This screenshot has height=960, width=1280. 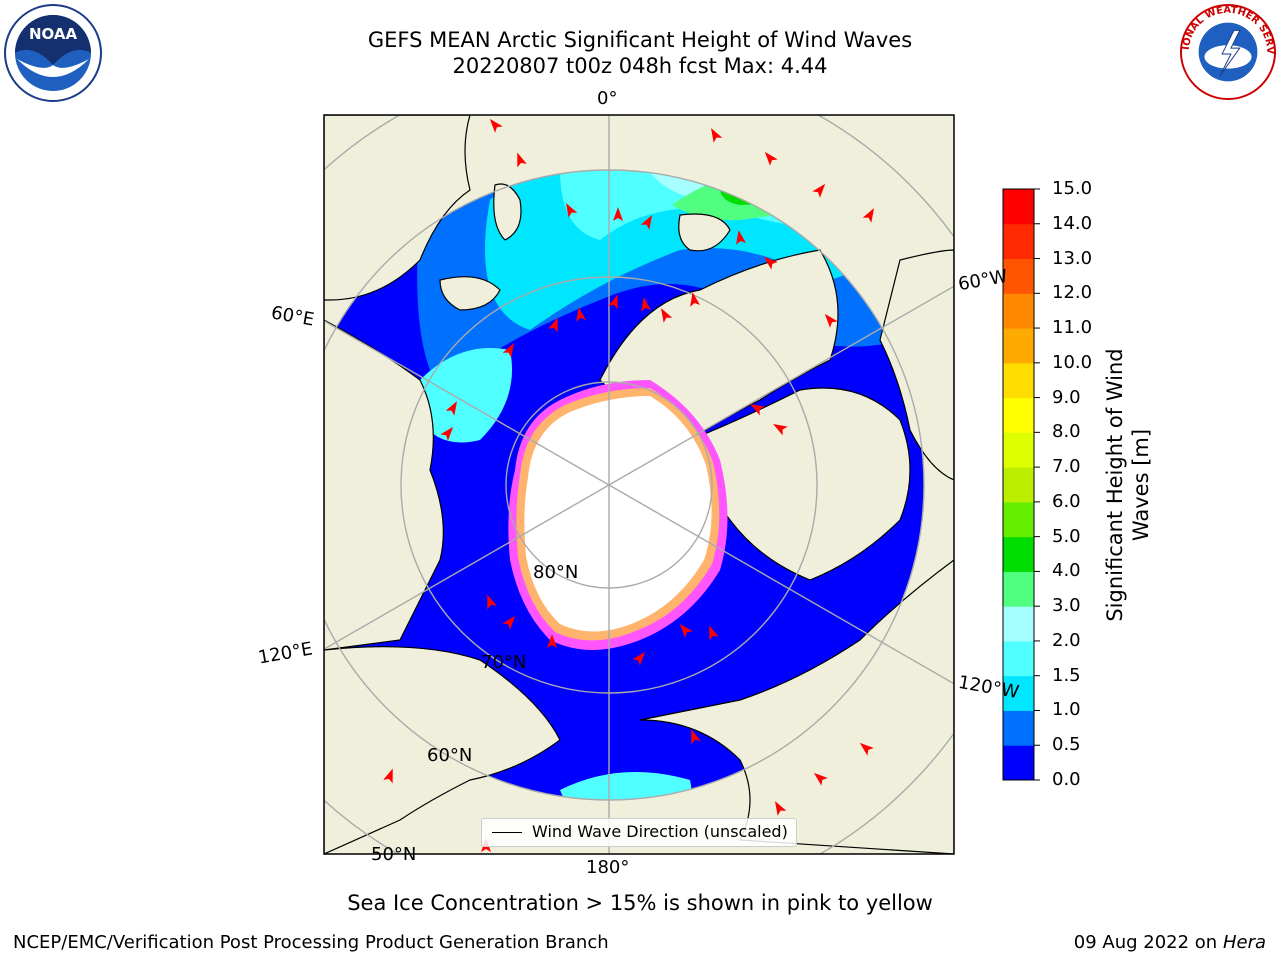 I want to click on legend-label: Wind Wave Direction (unscaled), so click(x=660, y=831).